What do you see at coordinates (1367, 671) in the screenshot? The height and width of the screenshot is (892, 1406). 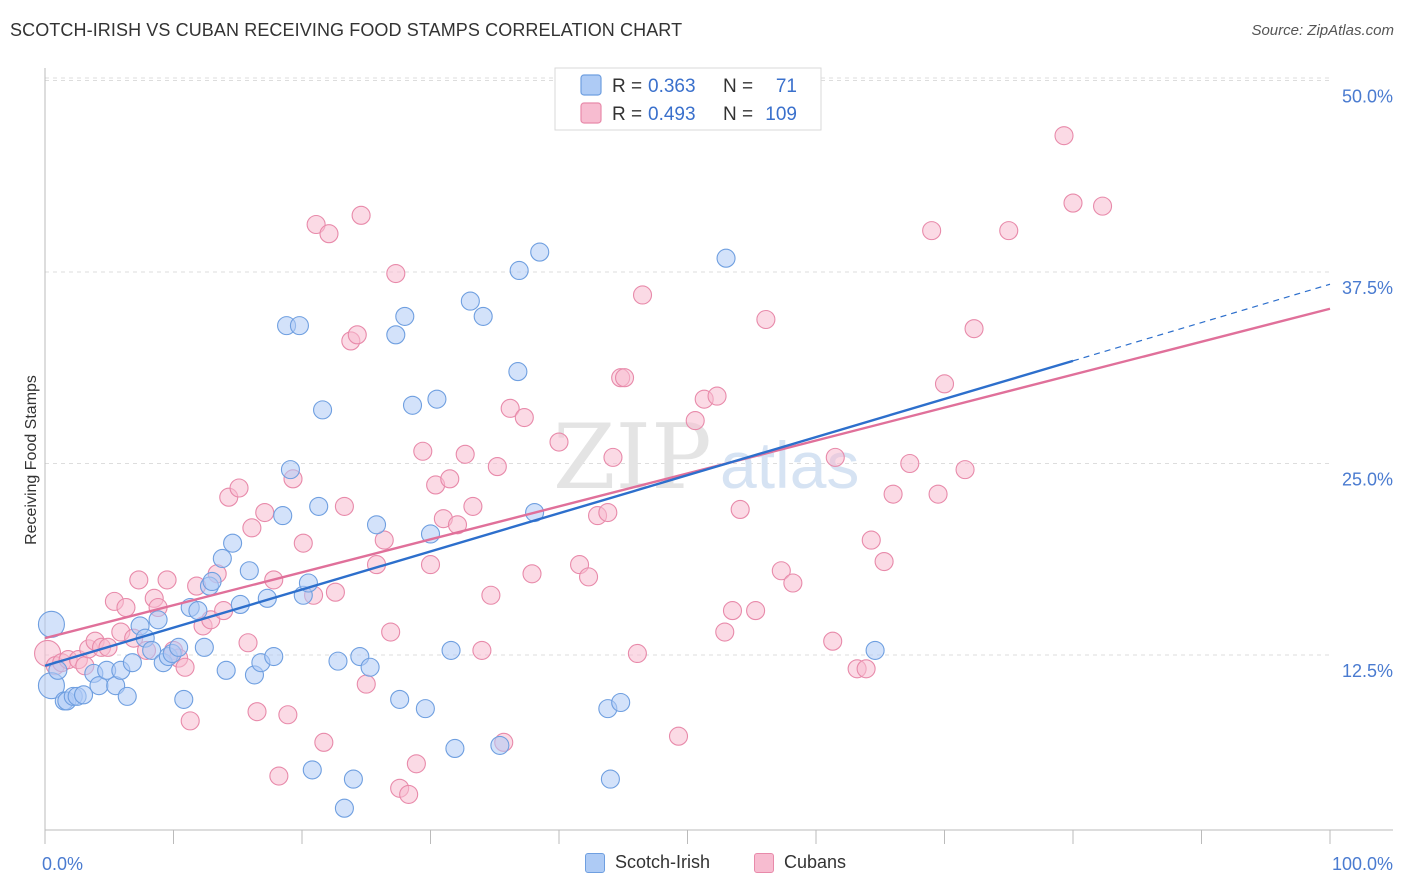 I see `y-tick-label: 12.5%` at bounding box center [1367, 671].